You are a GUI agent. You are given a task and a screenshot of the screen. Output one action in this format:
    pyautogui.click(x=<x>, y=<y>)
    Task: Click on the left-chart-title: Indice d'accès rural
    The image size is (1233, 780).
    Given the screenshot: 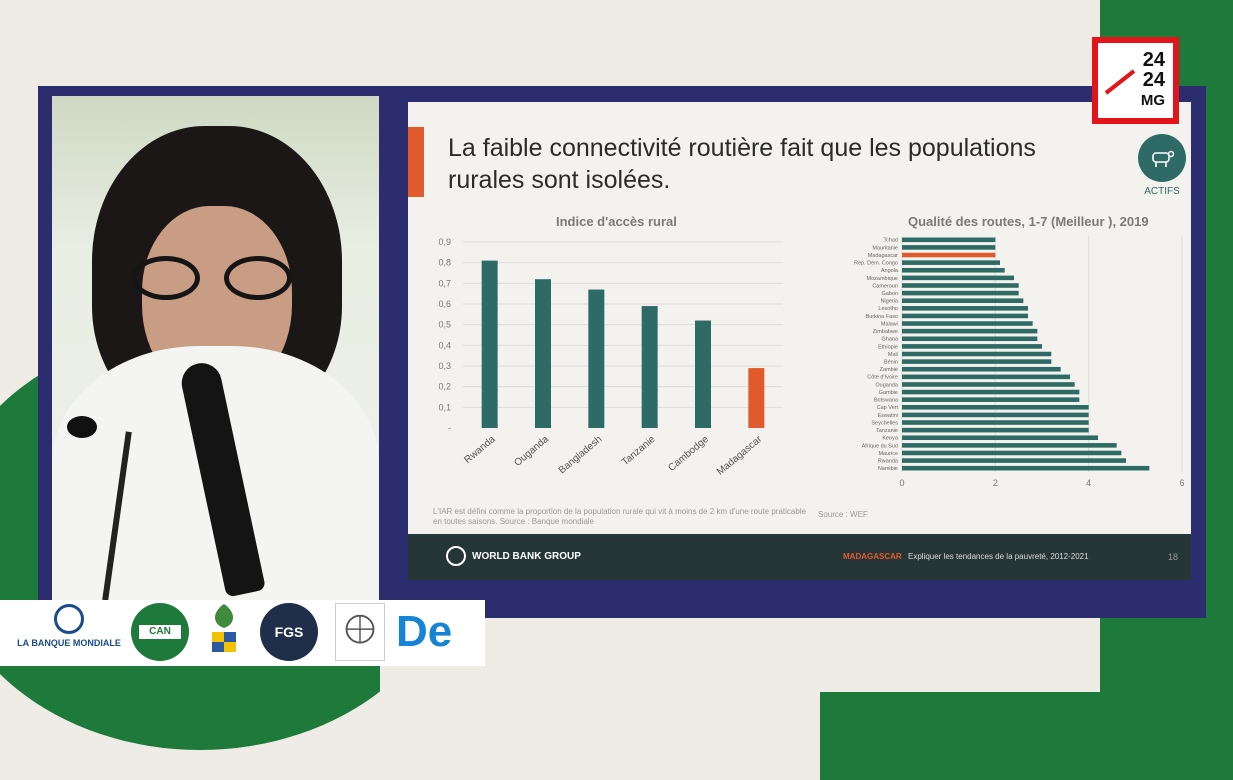 What is the action you would take?
    pyautogui.click(x=616, y=221)
    